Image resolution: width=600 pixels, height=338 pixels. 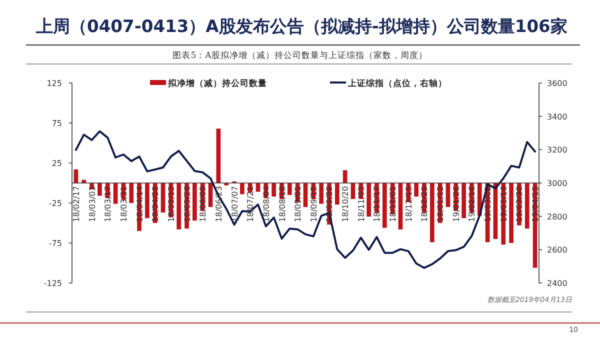 What do you see at coordinates (557, 250) in the screenshot?
I see `y2-tick-label: 2600` at bounding box center [557, 250].